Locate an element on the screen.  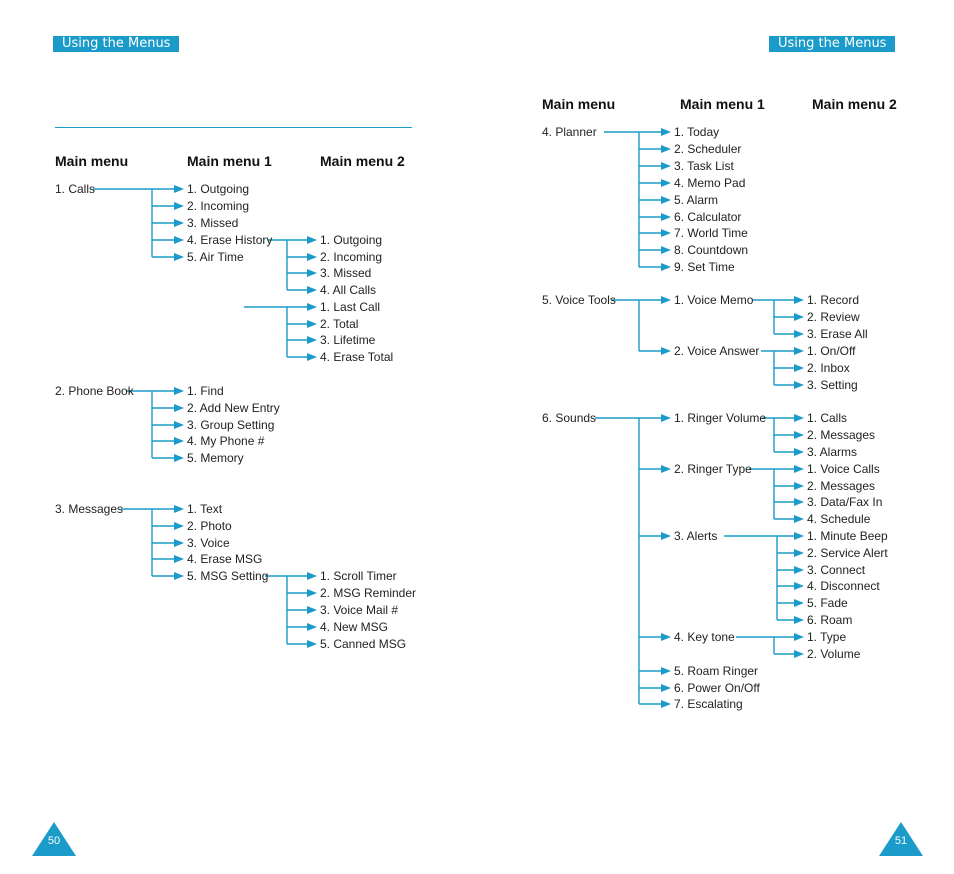
menu-phone-book-item: 4. My Phone # is located at coordinates (226, 441).